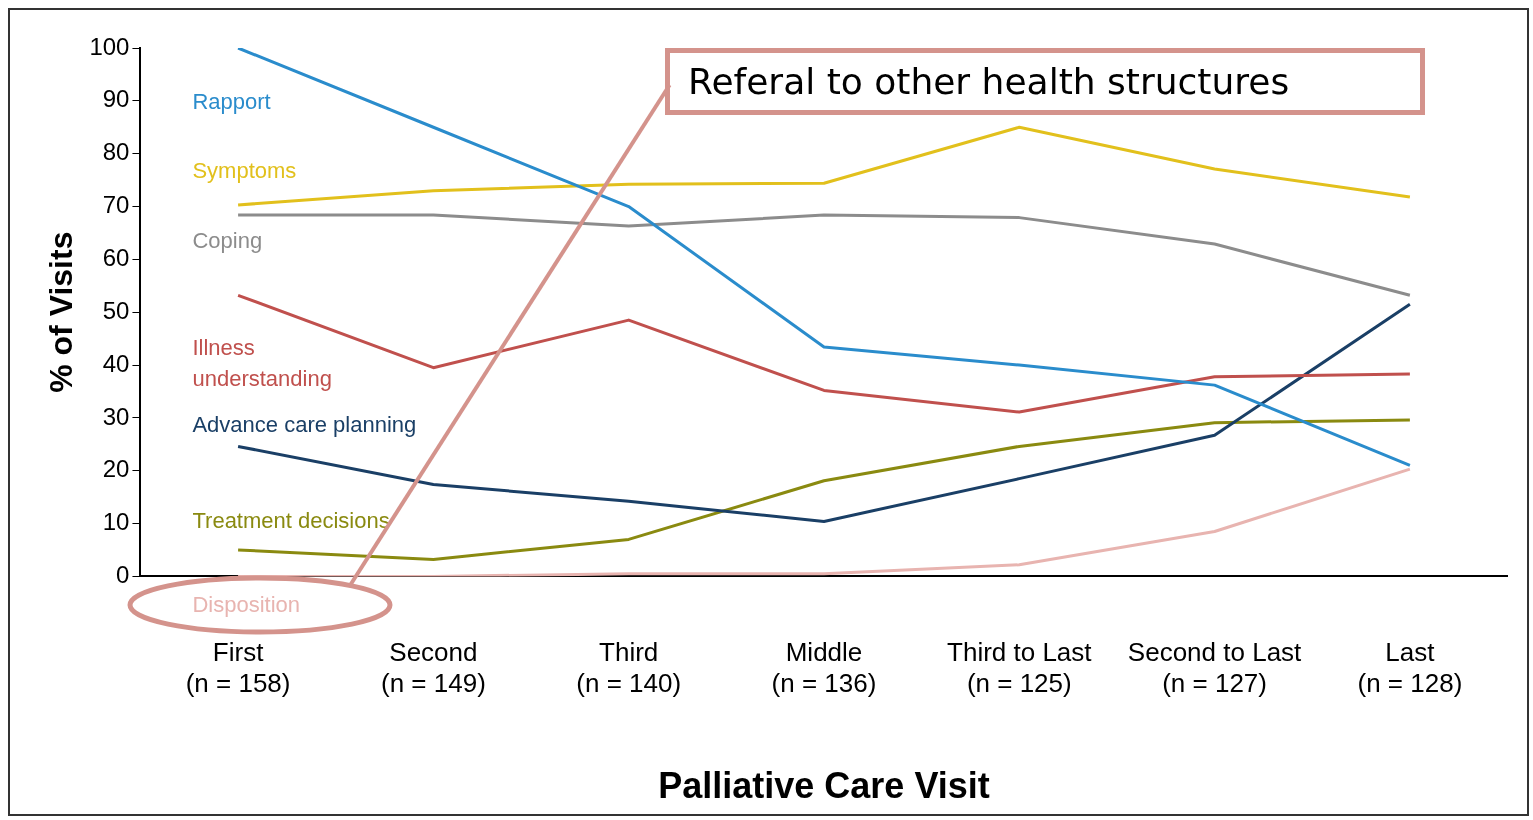 The height and width of the screenshot is (820, 1533). What do you see at coordinates (246, 604) in the screenshot?
I see `series-label: Disposition` at bounding box center [246, 604].